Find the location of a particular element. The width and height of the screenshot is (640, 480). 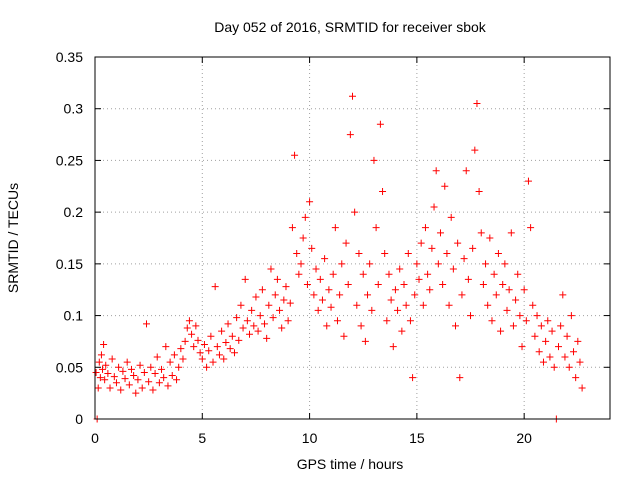

y-axis-label: SRMTID / TECUs is located at coordinates (13, 238).